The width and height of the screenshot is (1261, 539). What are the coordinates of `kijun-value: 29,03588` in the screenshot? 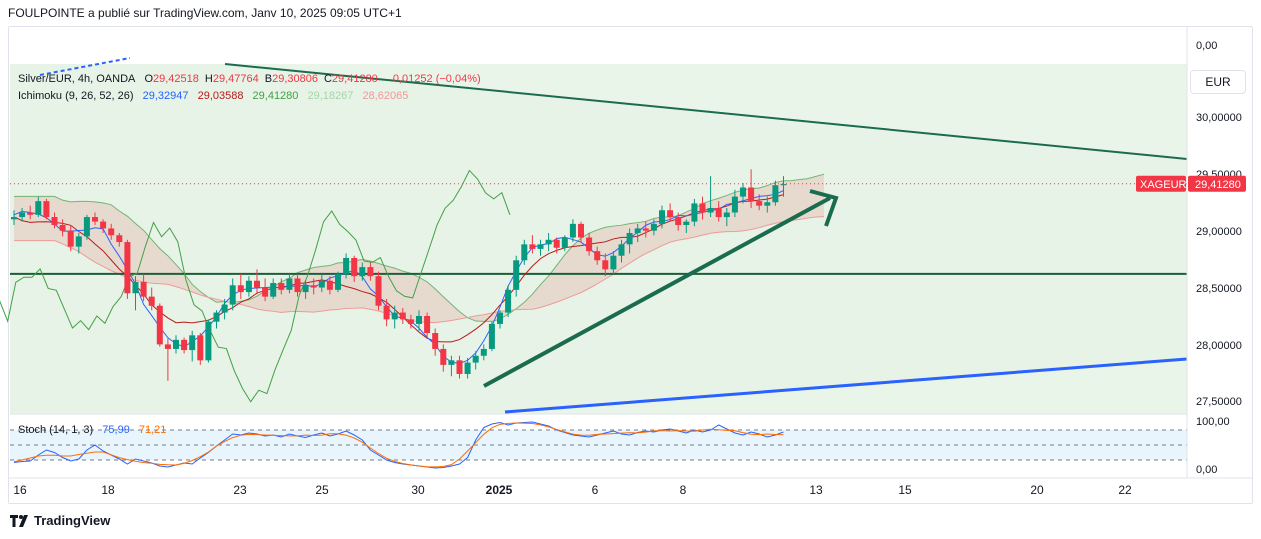 It's located at (220, 96).